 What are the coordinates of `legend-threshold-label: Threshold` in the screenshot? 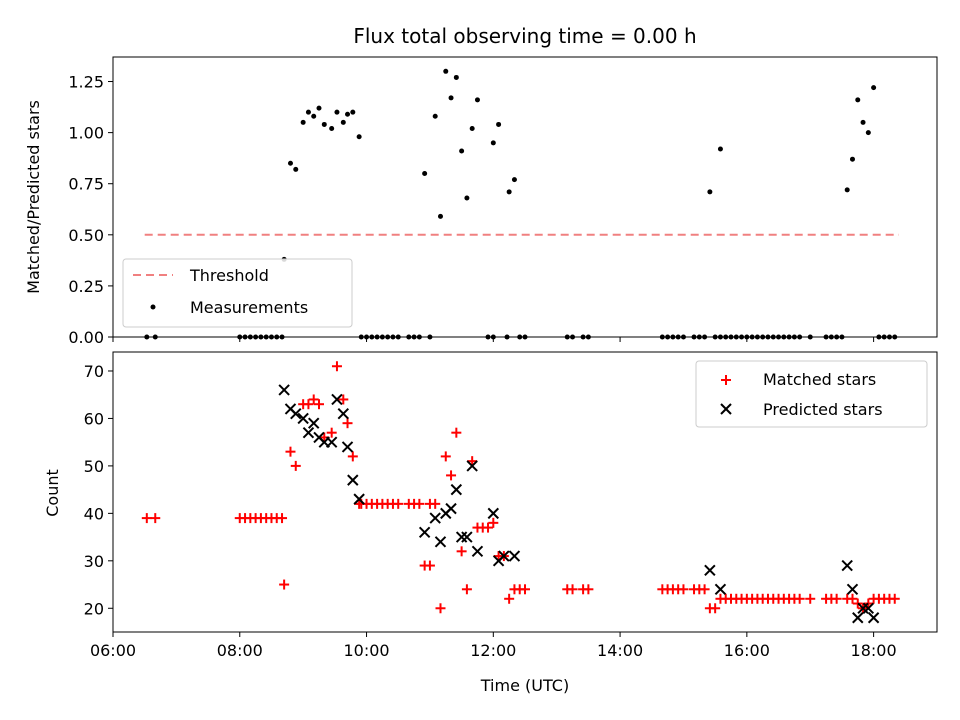 It's located at (229, 275).